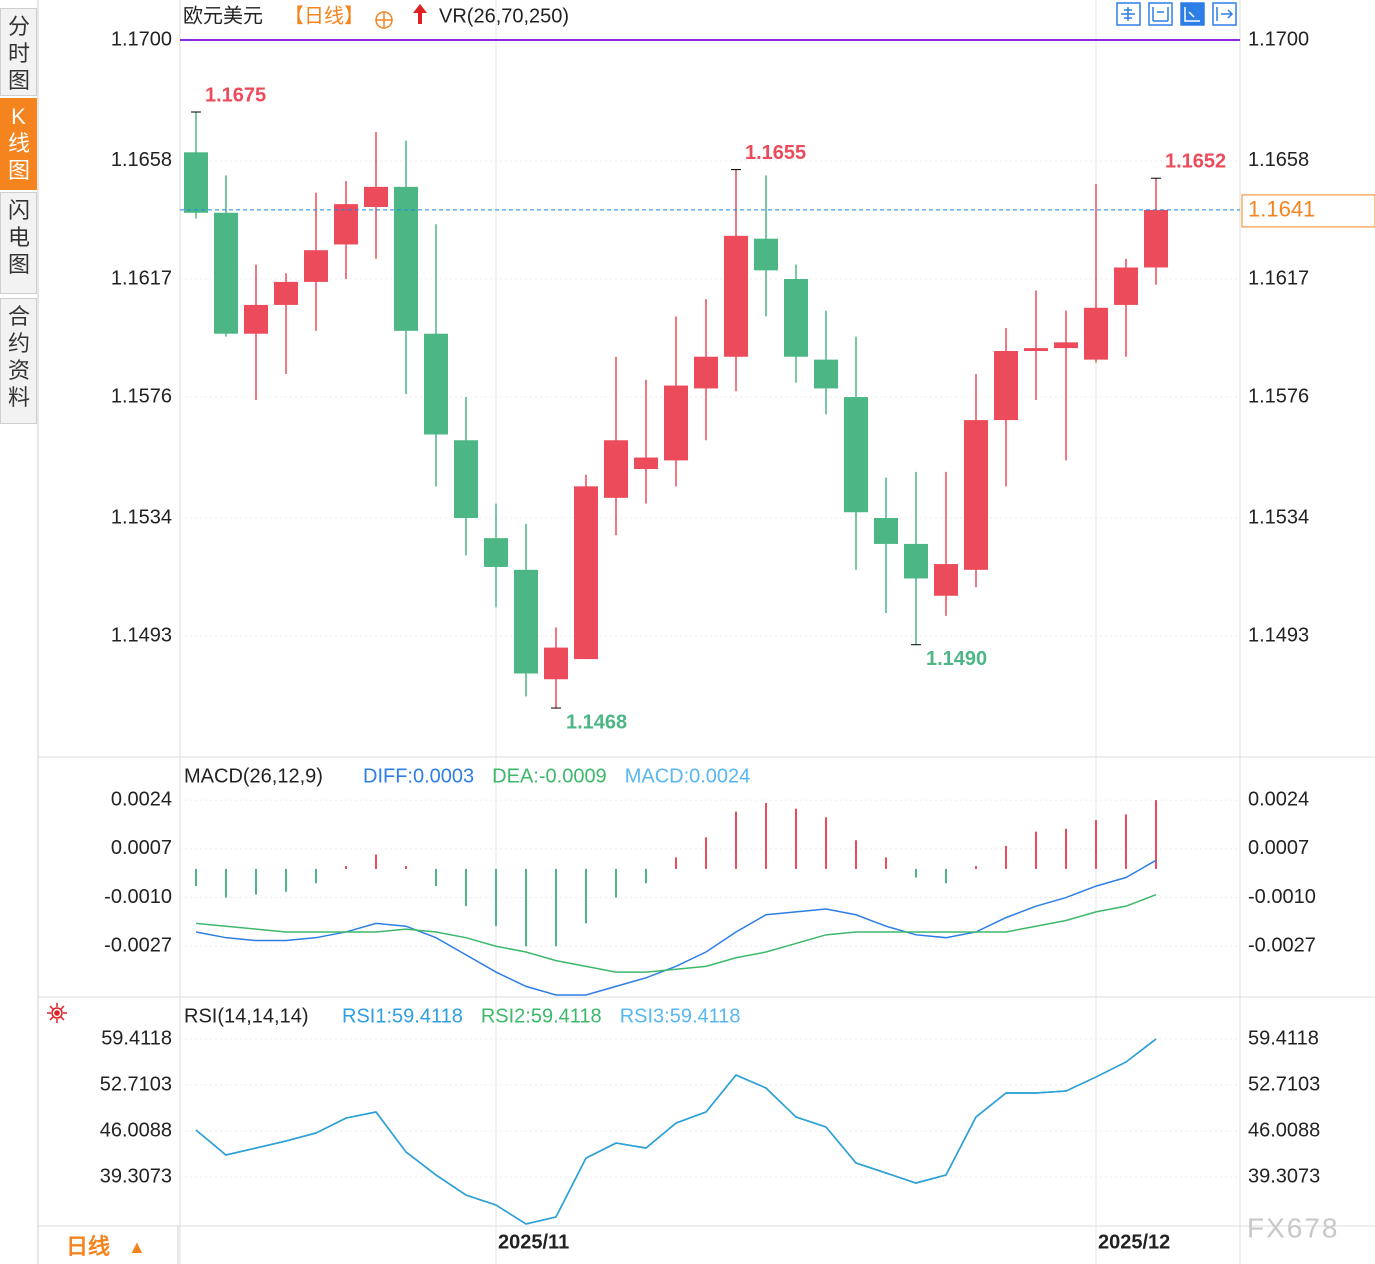 This screenshot has width=1375, height=1264. I want to click on toolbar, so click(1176, 14).